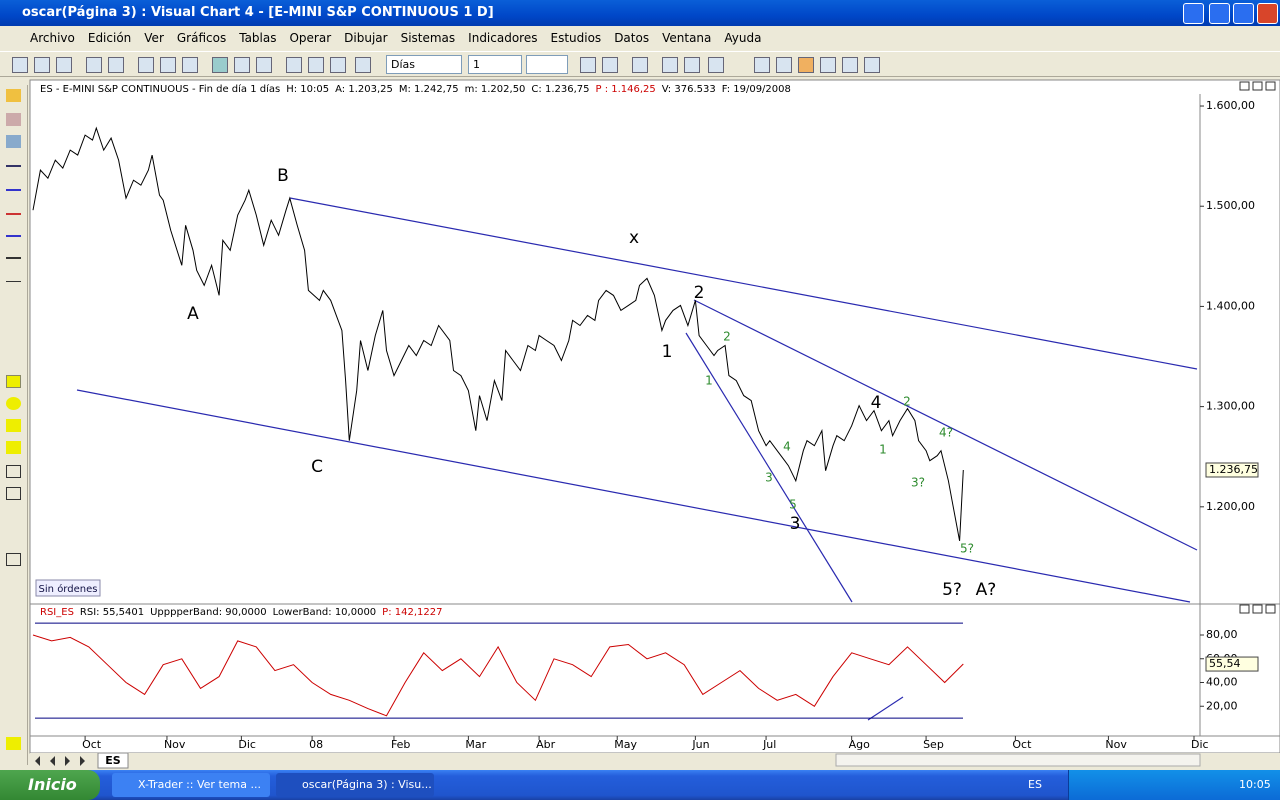 This screenshot has width=1280, height=800. Describe the element at coordinates (258, 38) in the screenshot. I see `menu-item: Tablas` at that location.